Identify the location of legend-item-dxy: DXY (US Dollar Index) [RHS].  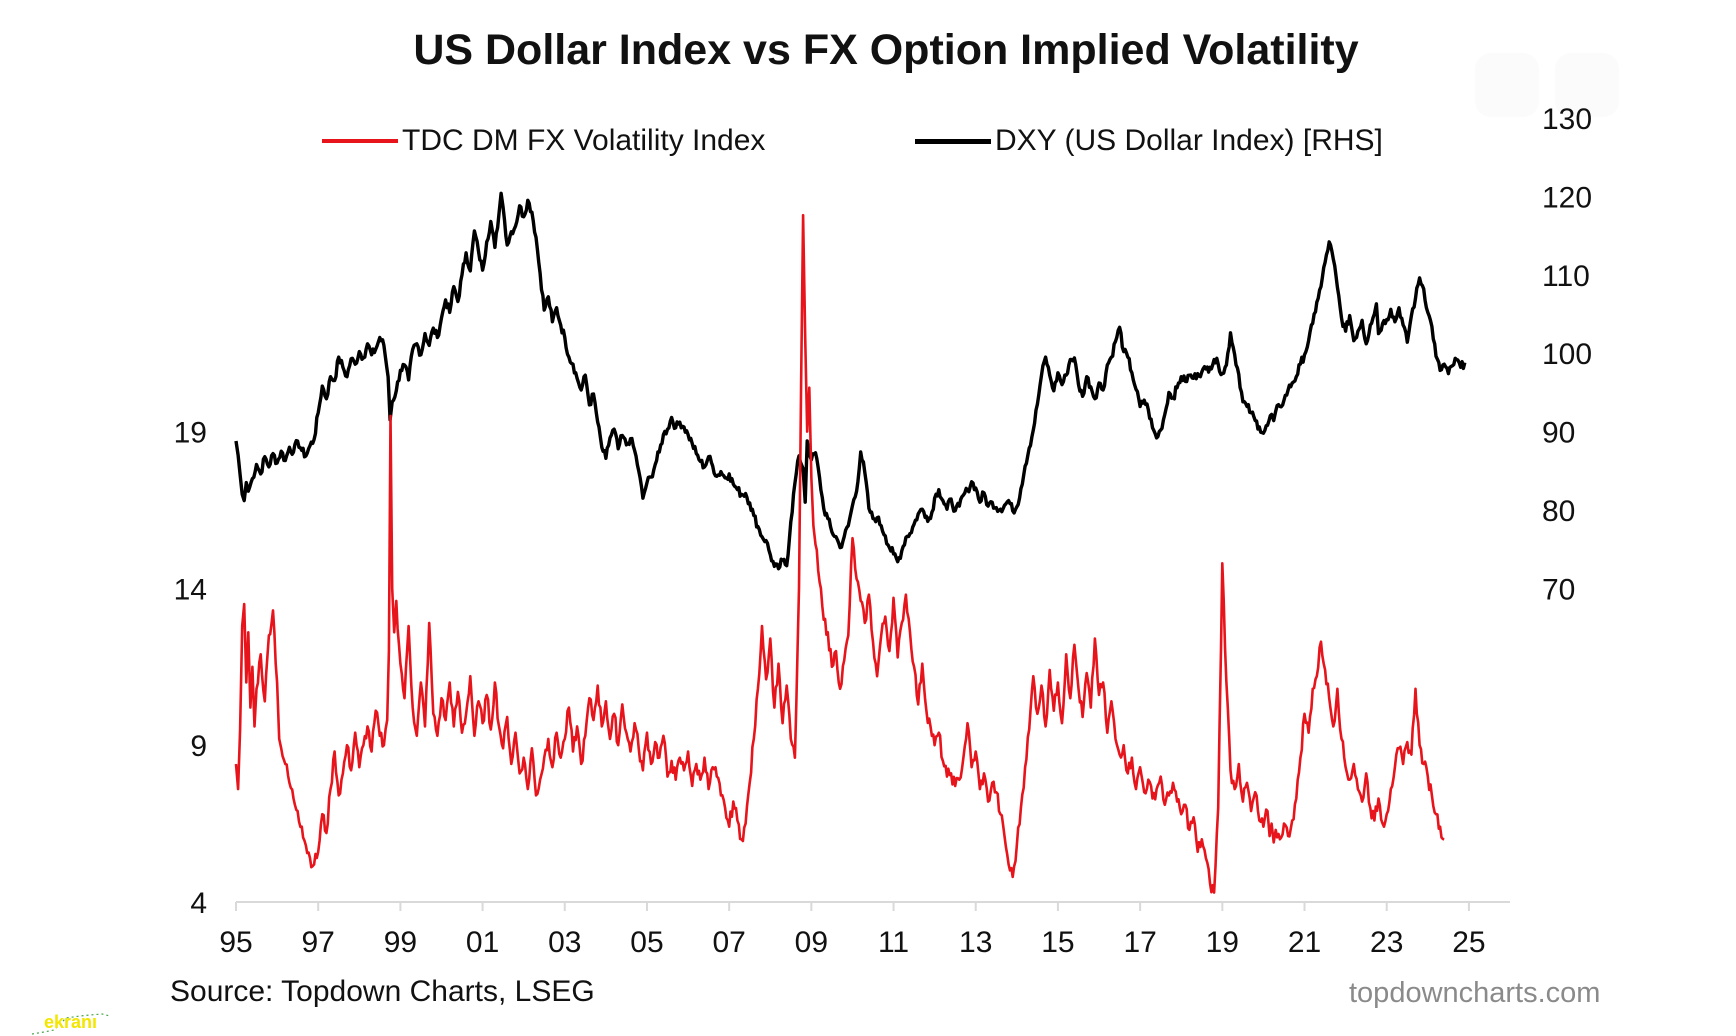
(1149, 141).